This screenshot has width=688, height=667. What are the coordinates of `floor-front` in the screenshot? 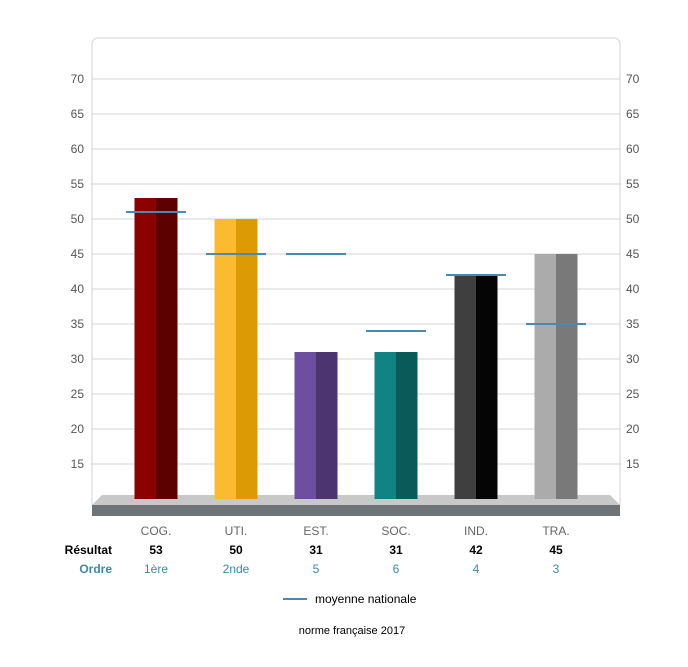 It's located at (356, 510).